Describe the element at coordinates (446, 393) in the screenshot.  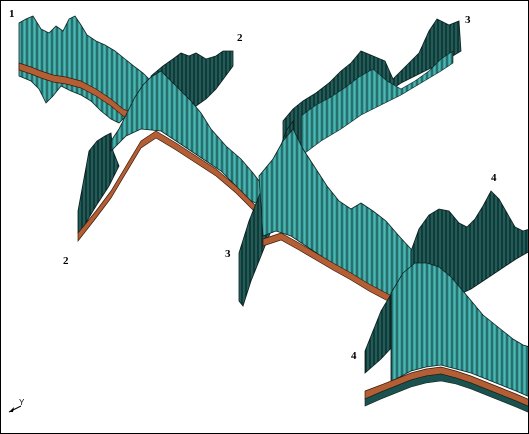
I see `fence-panel-dark` at that location.